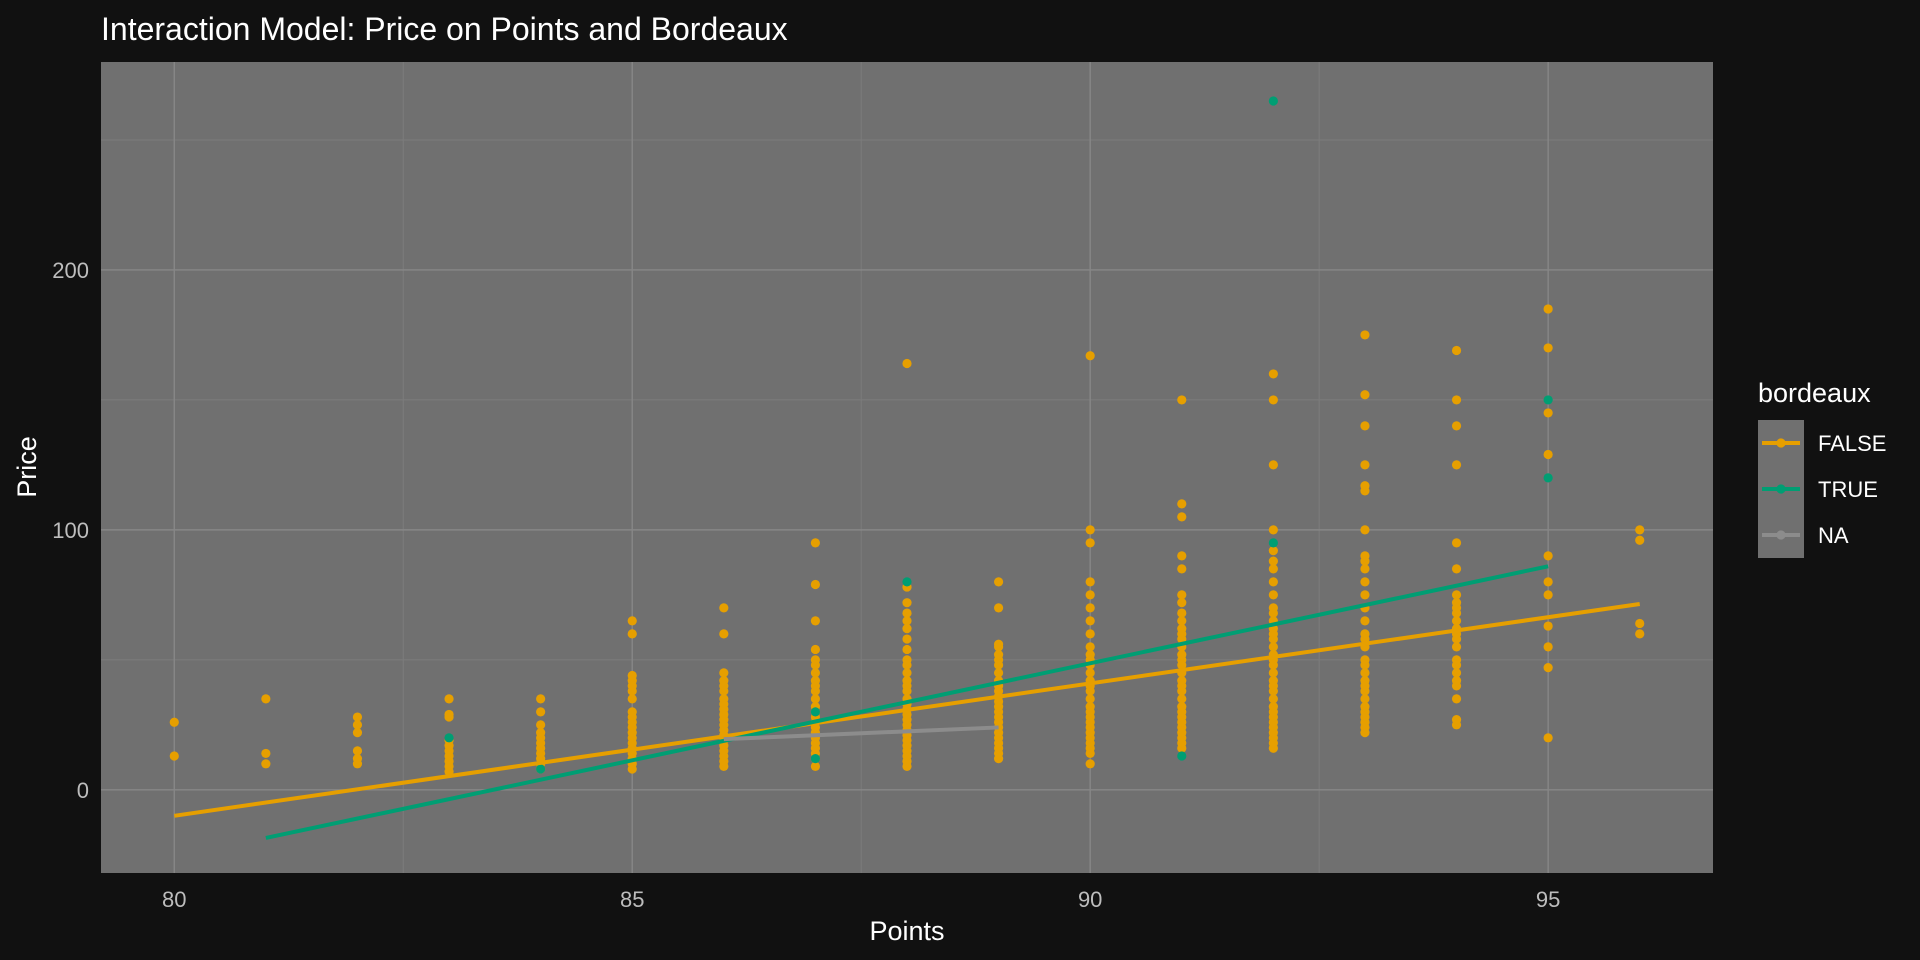 The height and width of the screenshot is (960, 1920). What do you see at coordinates (906, 931) in the screenshot?
I see `x-axis-title: Points` at bounding box center [906, 931].